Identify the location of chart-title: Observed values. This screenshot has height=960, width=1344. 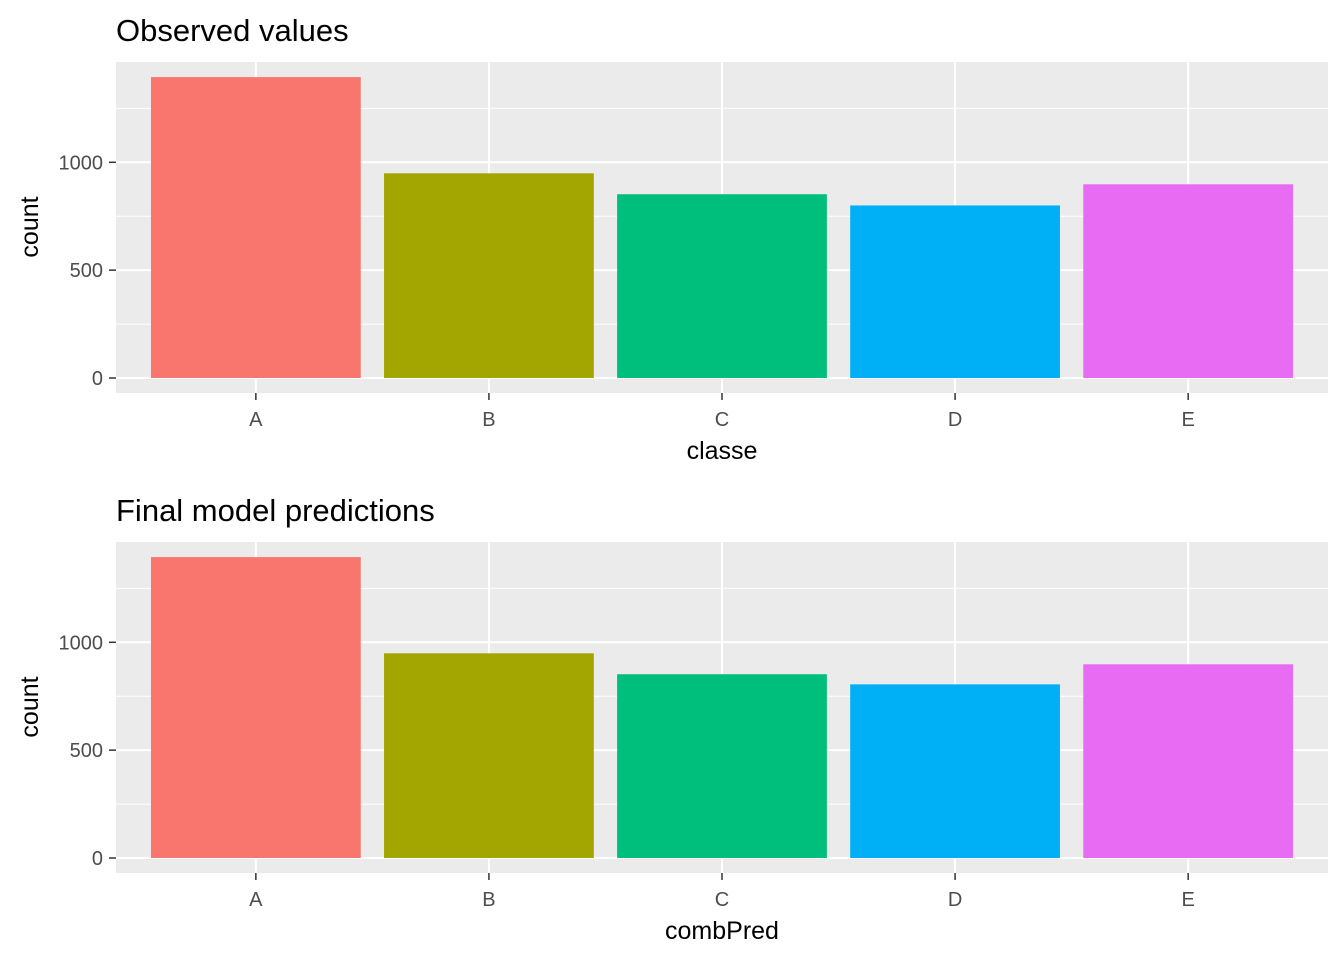
(232, 30).